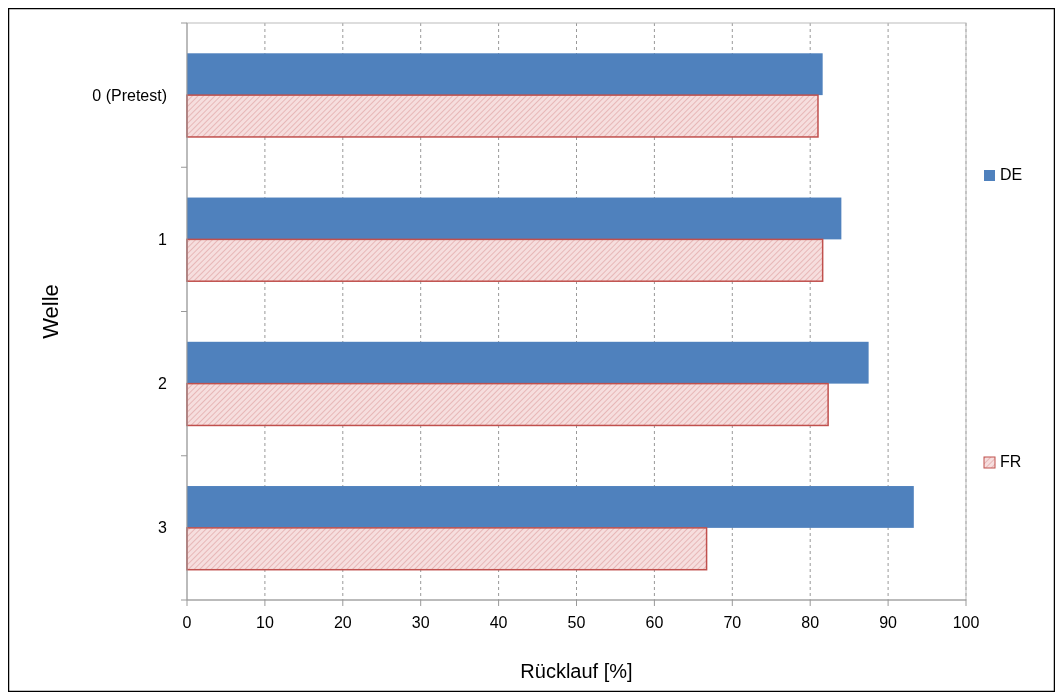 The height and width of the screenshot is (700, 1063). I want to click on x-tick-label: 40, so click(498, 622).